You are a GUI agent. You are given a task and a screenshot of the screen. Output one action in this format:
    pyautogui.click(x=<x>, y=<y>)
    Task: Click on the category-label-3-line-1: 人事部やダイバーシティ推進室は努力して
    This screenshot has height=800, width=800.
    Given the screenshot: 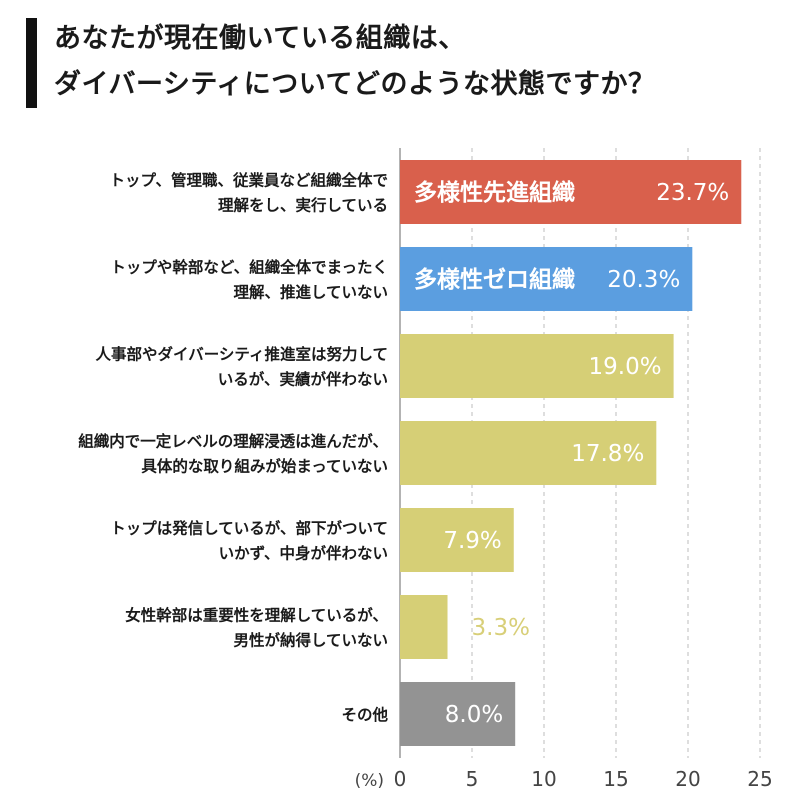 What is the action you would take?
    pyautogui.click(x=242, y=354)
    